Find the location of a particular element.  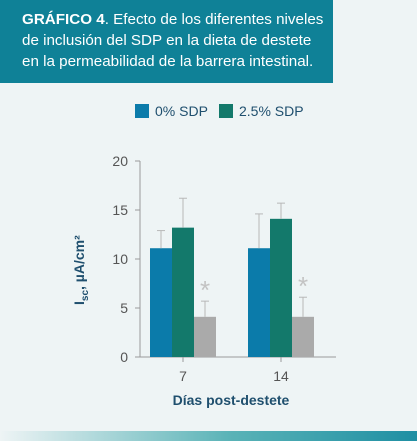

legend-swatch-2-5-sdp is located at coordinates (226, 111).